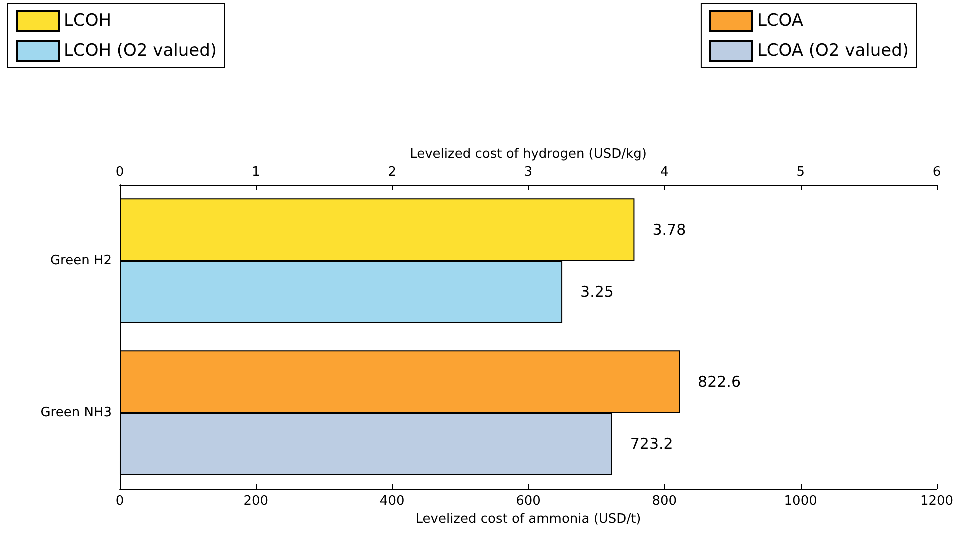  I want to click on x2-tick-label: 0, so click(120, 172).